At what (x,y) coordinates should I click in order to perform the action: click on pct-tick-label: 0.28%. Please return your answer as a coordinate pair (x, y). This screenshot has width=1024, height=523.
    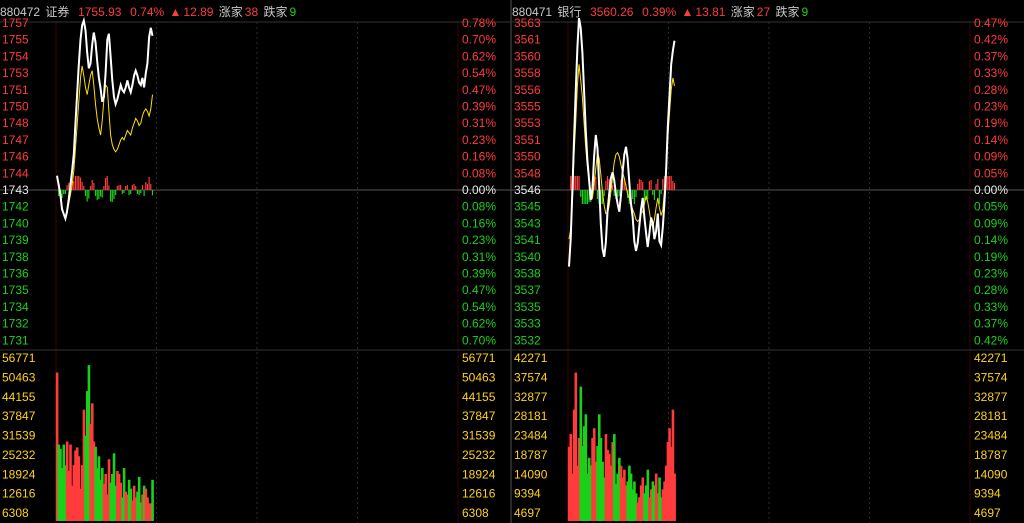
    Looking at the image, I should click on (991, 290).